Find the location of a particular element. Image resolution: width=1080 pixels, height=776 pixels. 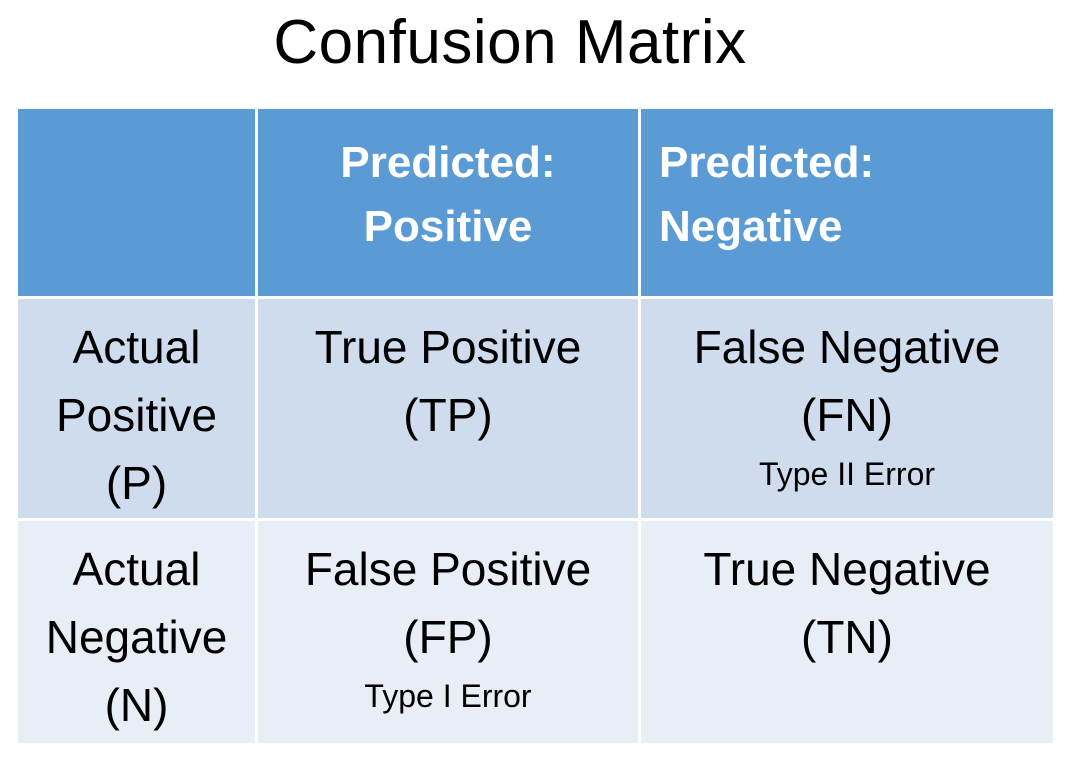

row-label-line: Positive is located at coordinates (136, 415).